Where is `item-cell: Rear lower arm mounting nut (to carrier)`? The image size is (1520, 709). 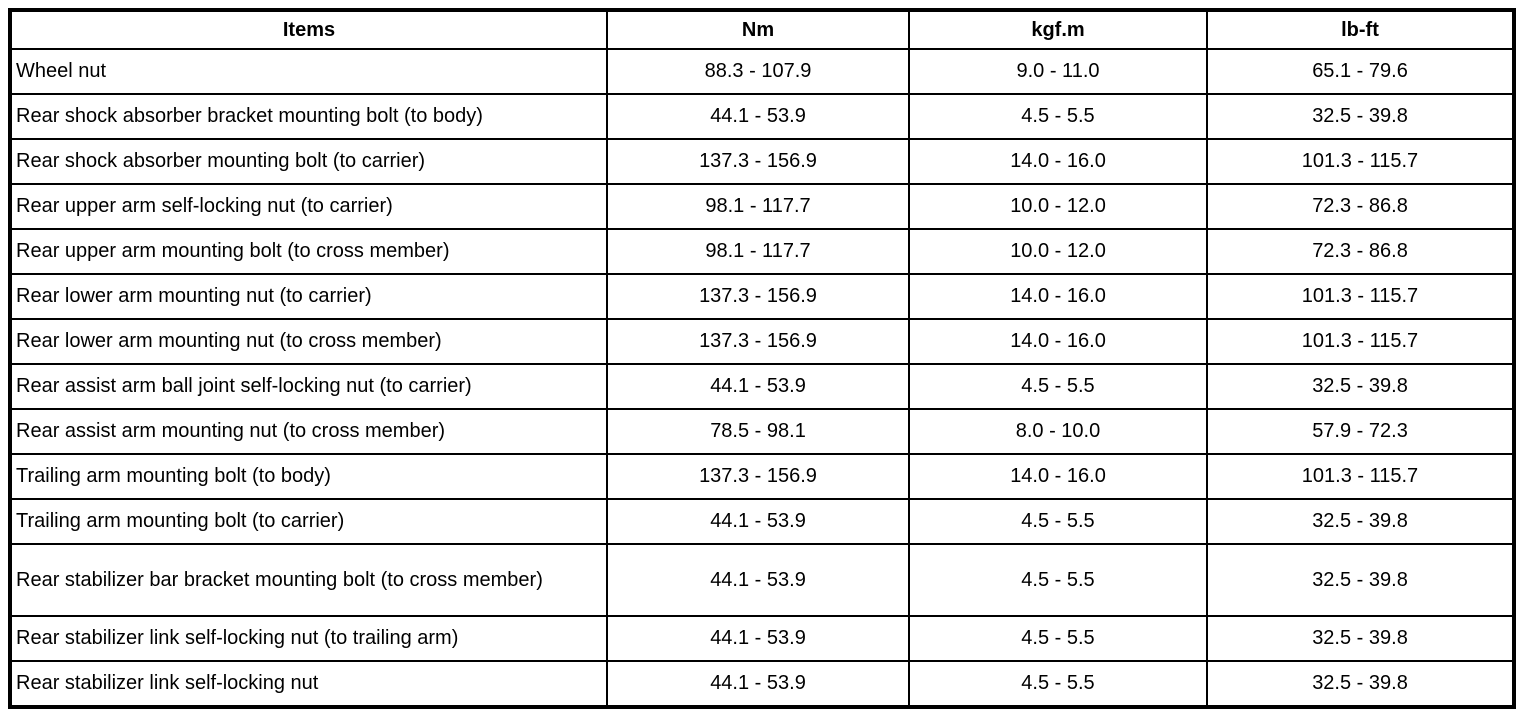 item-cell: Rear lower arm mounting nut (to carrier) is located at coordinates (308, 296).